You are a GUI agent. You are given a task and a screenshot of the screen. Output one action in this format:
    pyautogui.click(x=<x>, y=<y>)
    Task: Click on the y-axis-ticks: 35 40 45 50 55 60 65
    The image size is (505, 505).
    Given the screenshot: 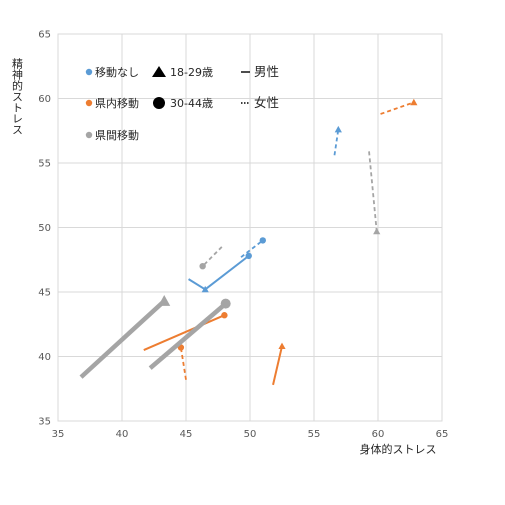 What is the action you would take?
    pyautogui.click(x=44, y=229)
    